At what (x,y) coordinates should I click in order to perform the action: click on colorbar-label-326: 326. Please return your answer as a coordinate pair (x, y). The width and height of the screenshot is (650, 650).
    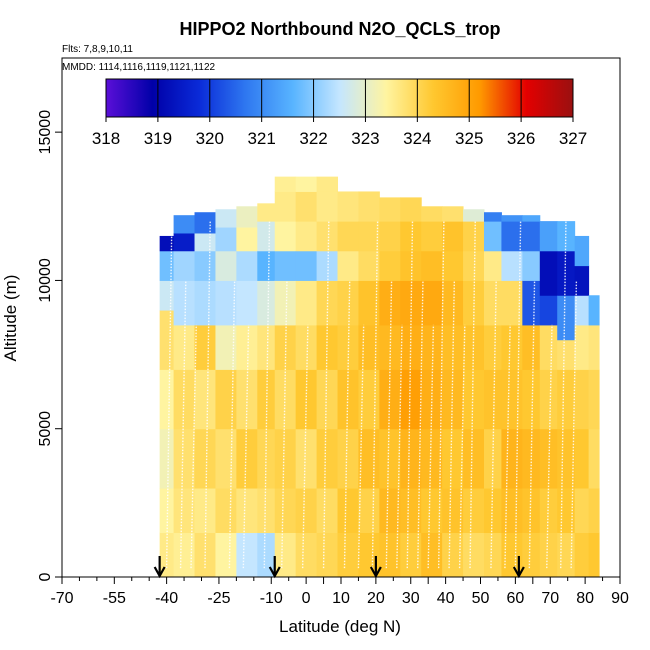
    Looking at the image, I should click on (521, 138).